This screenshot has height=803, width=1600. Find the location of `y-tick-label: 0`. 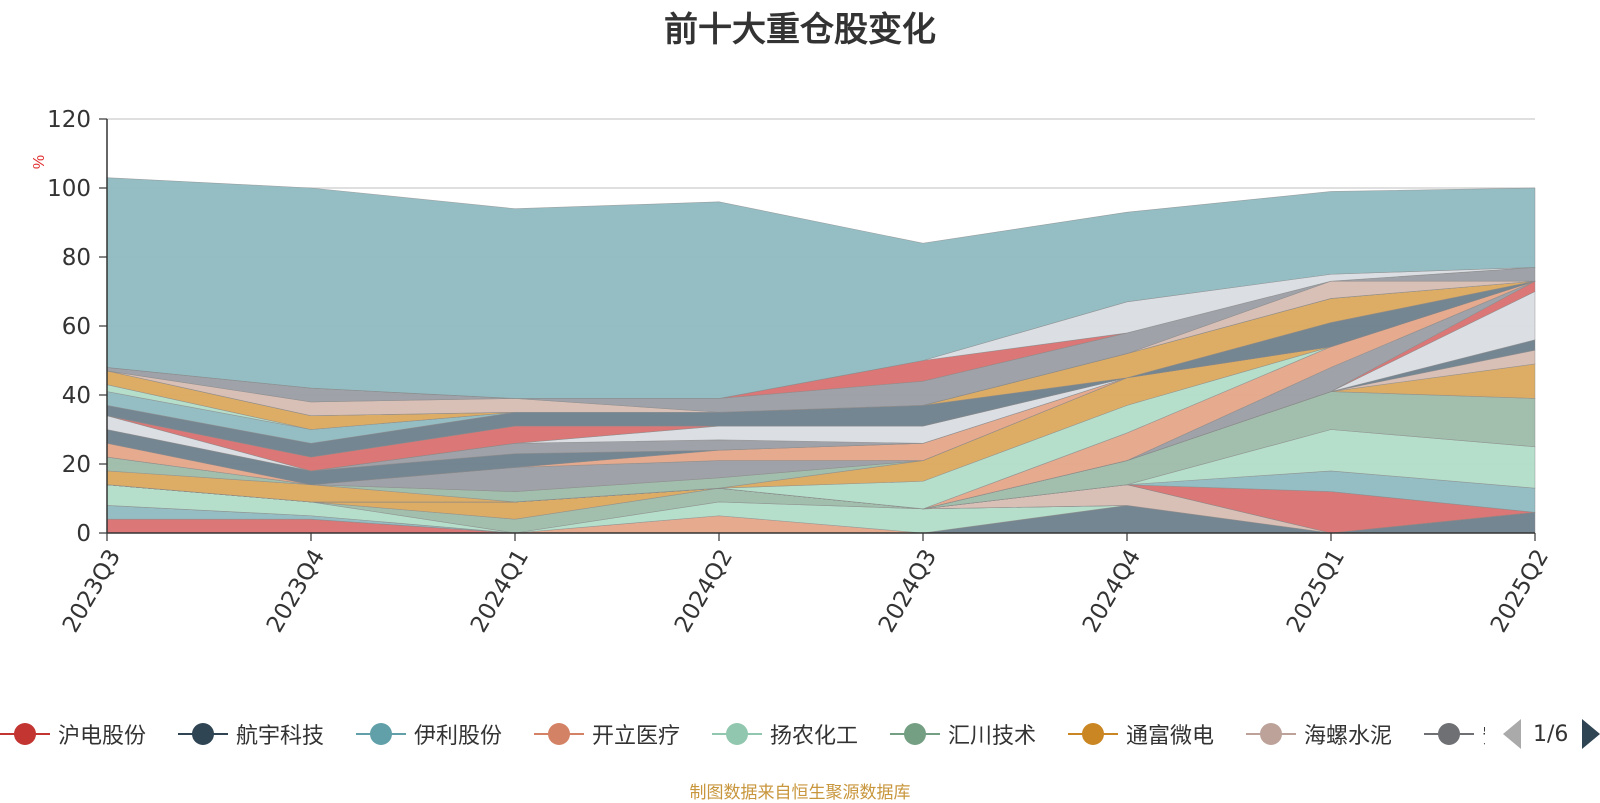

y-tick-label: 0 is located at coordinates (83, 534).